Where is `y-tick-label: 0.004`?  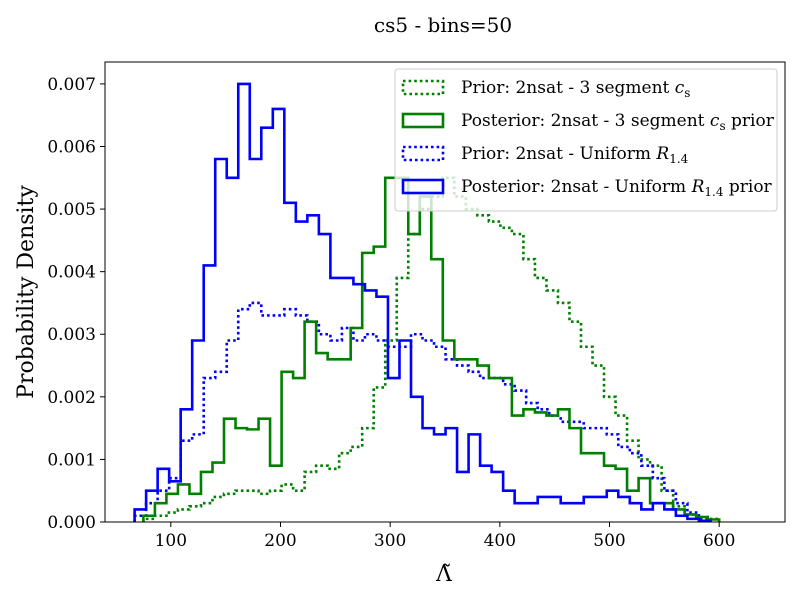
y-tick-label: 0.004 is located at coordinates (71, 273).